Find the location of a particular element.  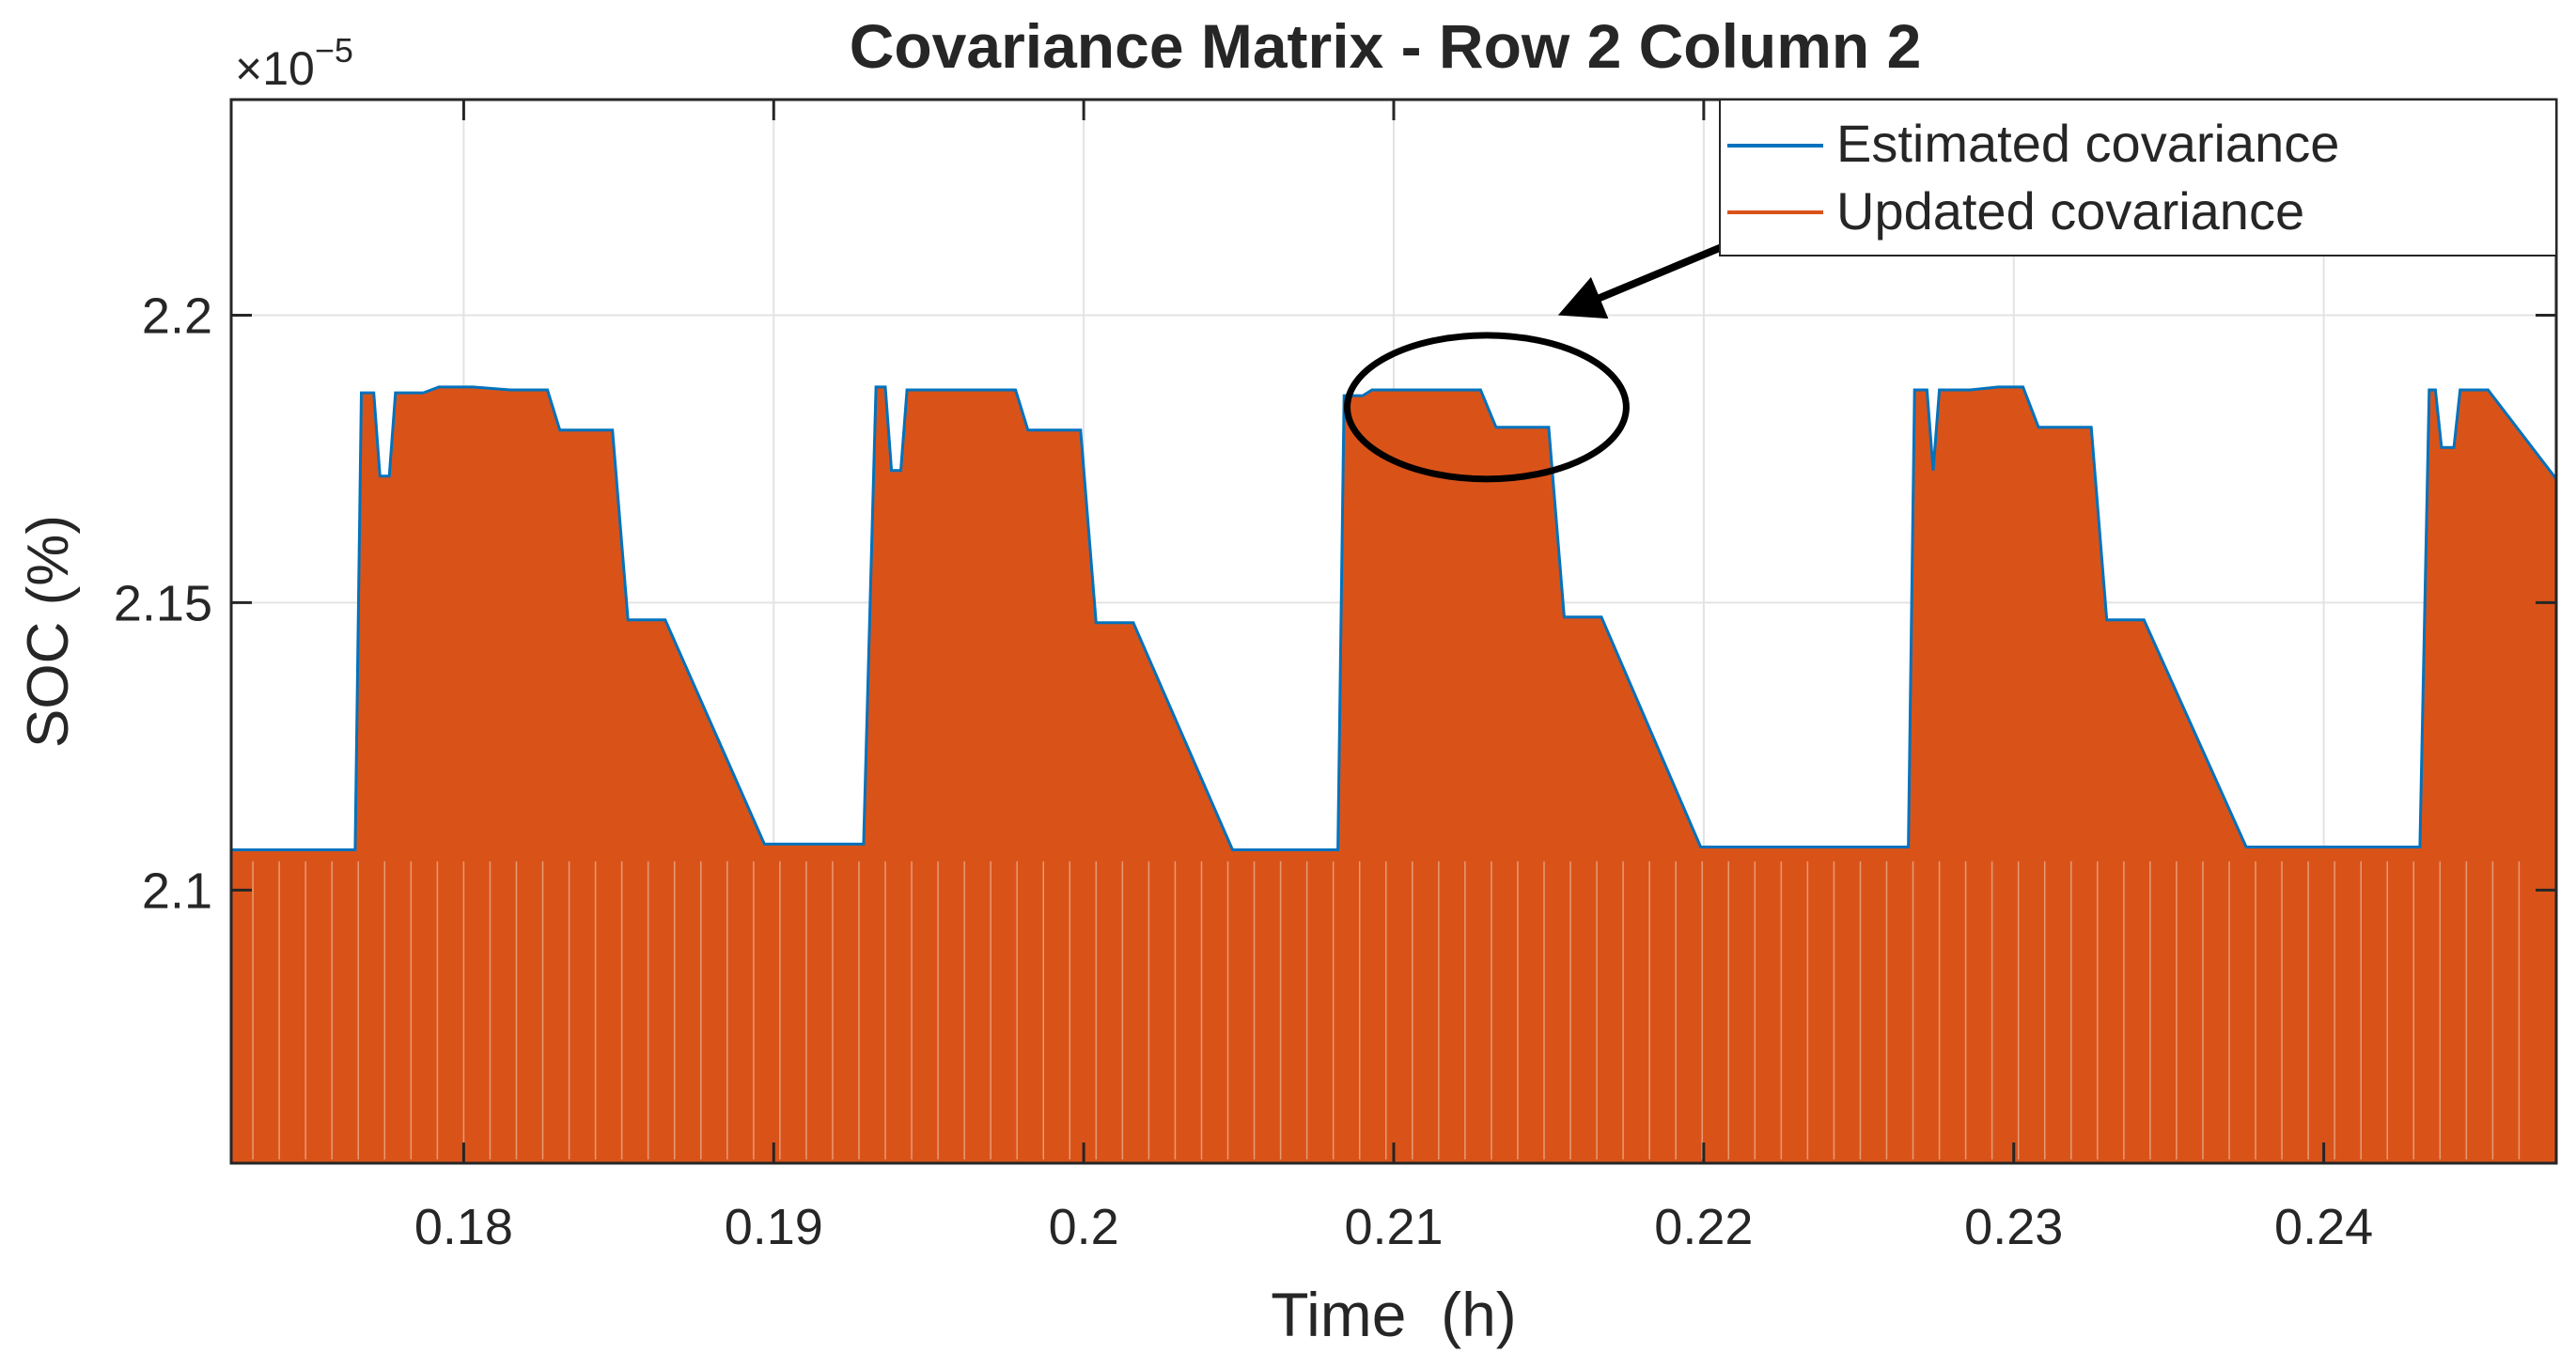

legend-label-estimated: Estimated covariance is located at coordinates (2087, 144).